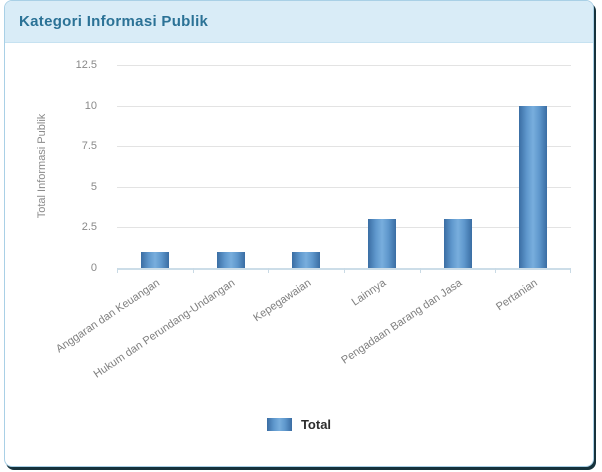  What do you see at coordinates (89, 227) in the screenshot?
I see `y-tick-label: 2.5` at bounding box center [89, 227].